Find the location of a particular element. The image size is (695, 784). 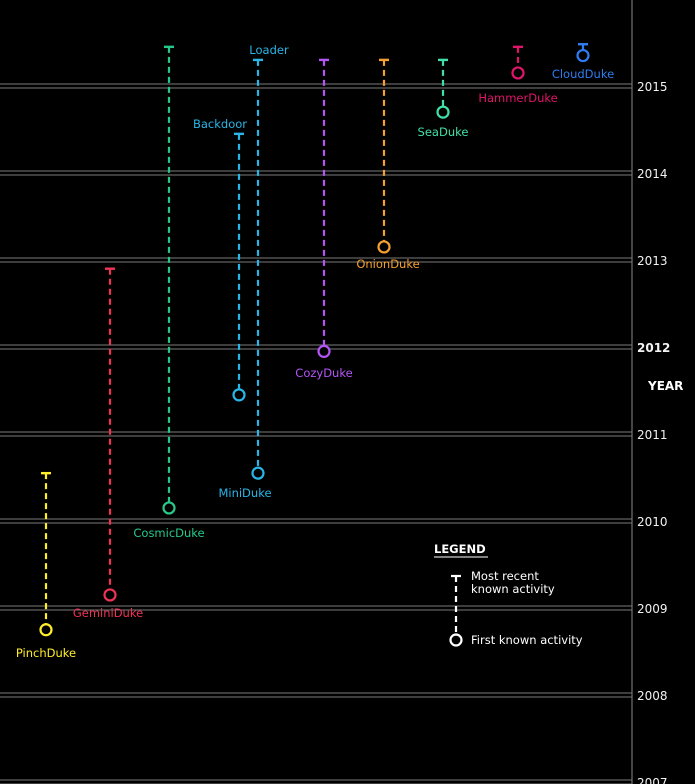

series-pinchduke: PinchDuke is located at coordinates (46, 565).